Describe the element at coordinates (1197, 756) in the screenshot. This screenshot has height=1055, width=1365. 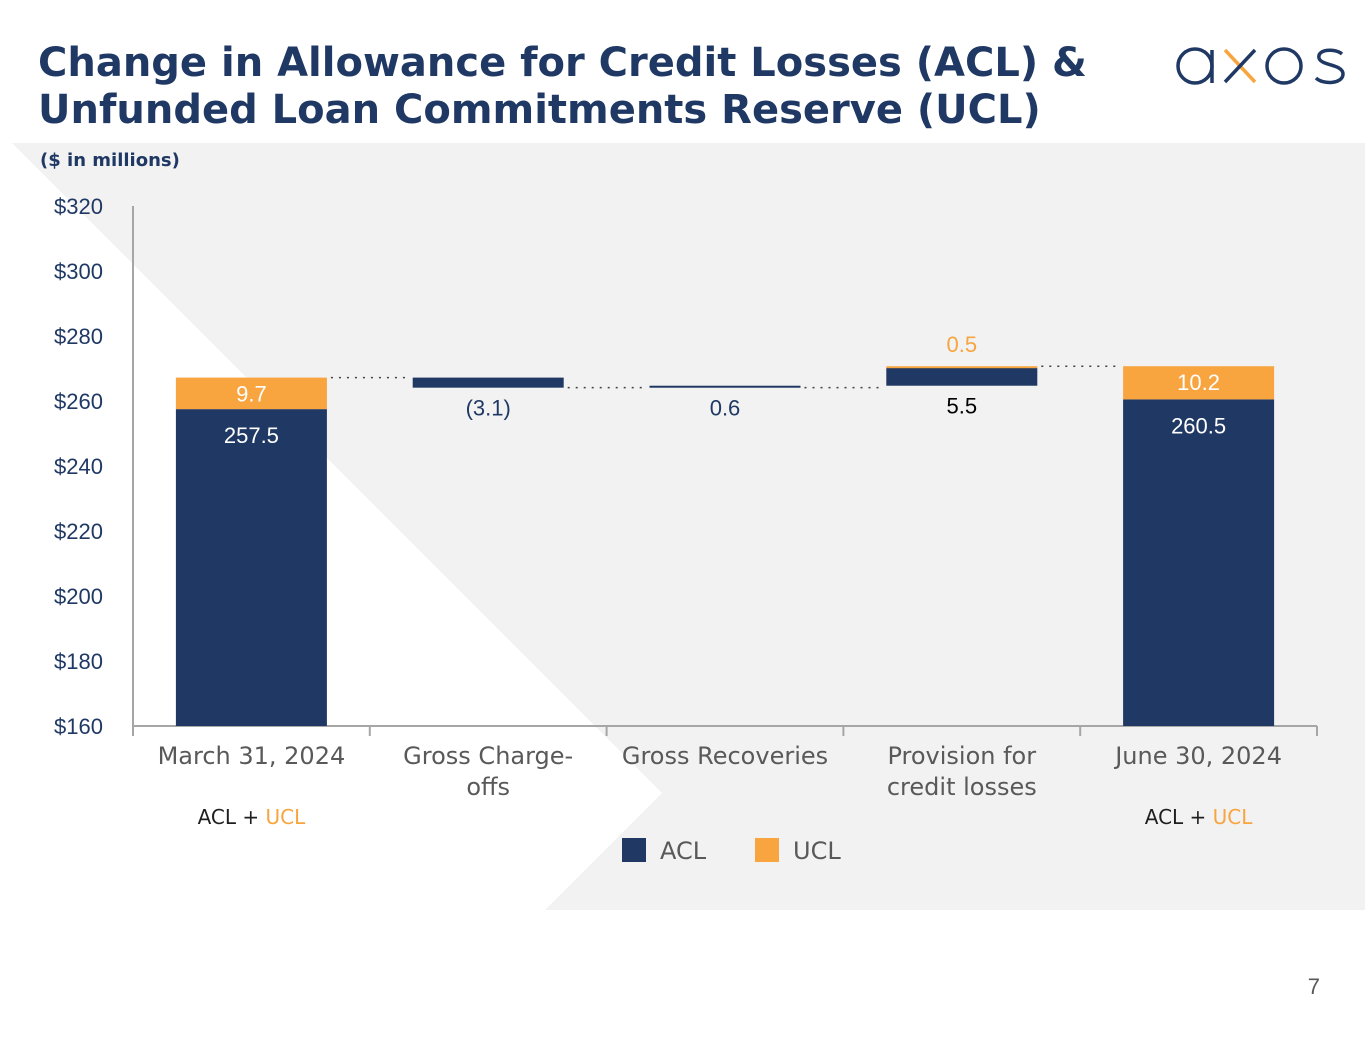
I see `x-category-label: June 30, 2024` at that location.